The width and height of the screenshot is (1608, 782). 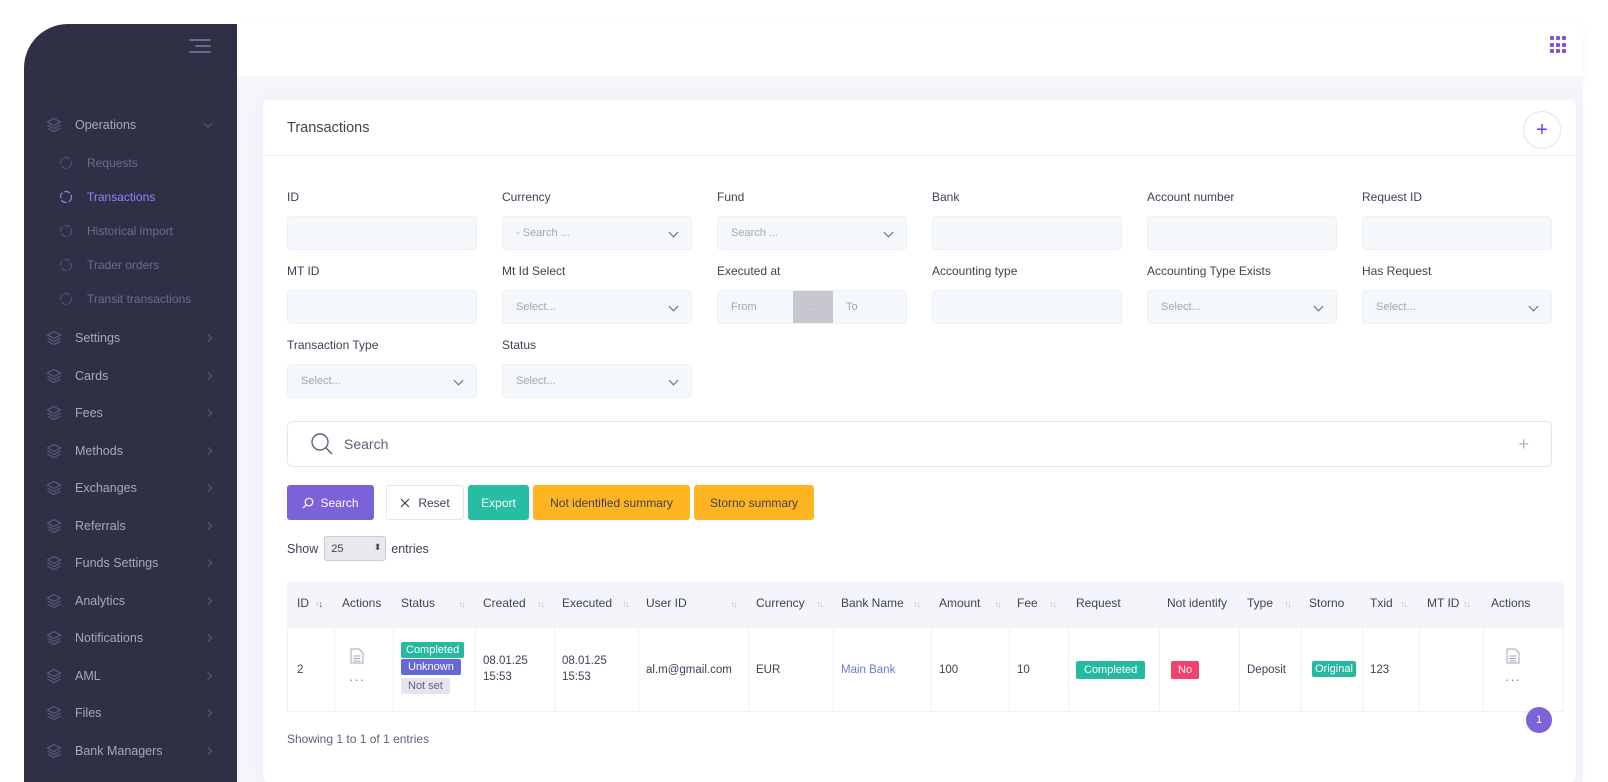 What do you see at coordinates (130, 526) in the screenshot?
I see `sidebar-item-referrals: Referrals` at bounding box center [130, 526].